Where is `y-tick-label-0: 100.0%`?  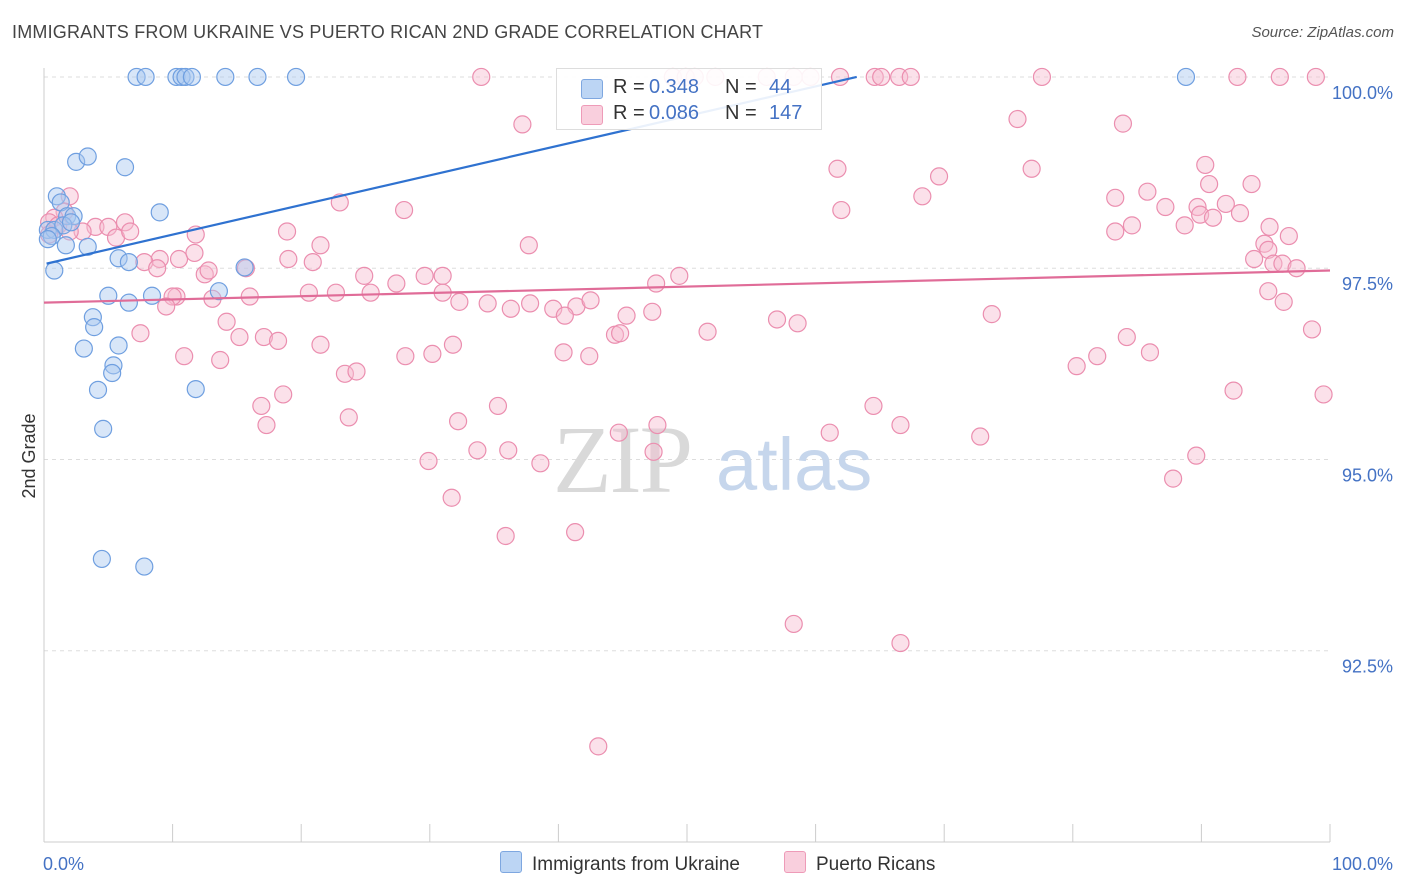
y-tick-label-0: 100.0% is located at coordinates (1362, 93).